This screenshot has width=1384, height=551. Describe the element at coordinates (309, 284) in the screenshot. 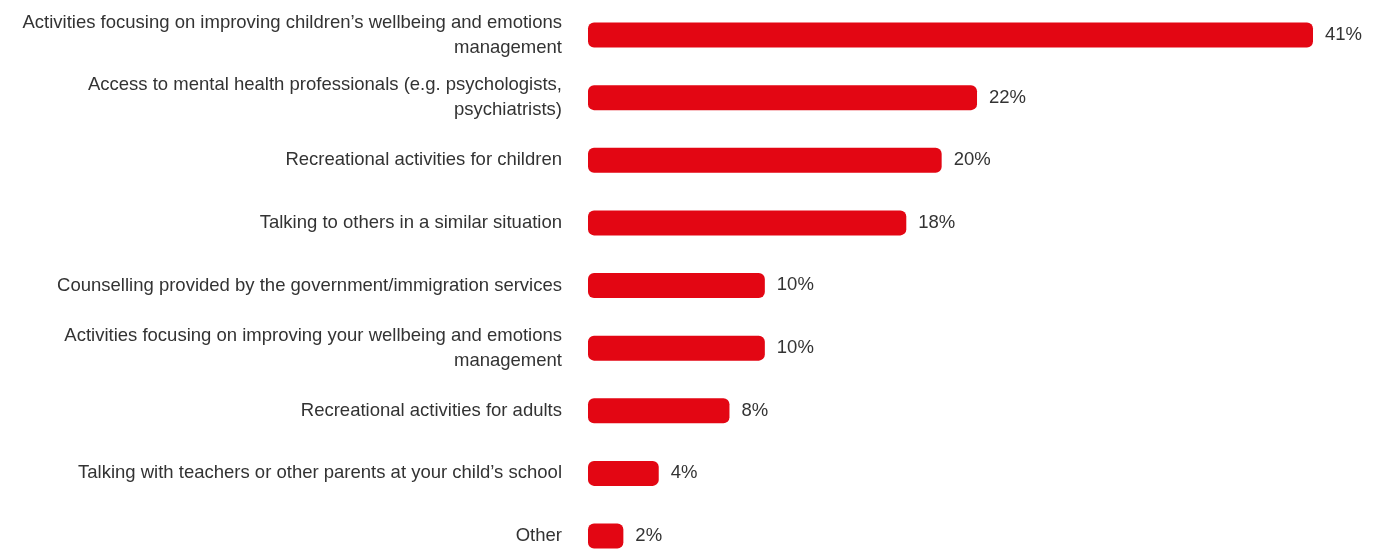

I see `y-tick-label: Counselling provided by the government/immigration services` at that location.